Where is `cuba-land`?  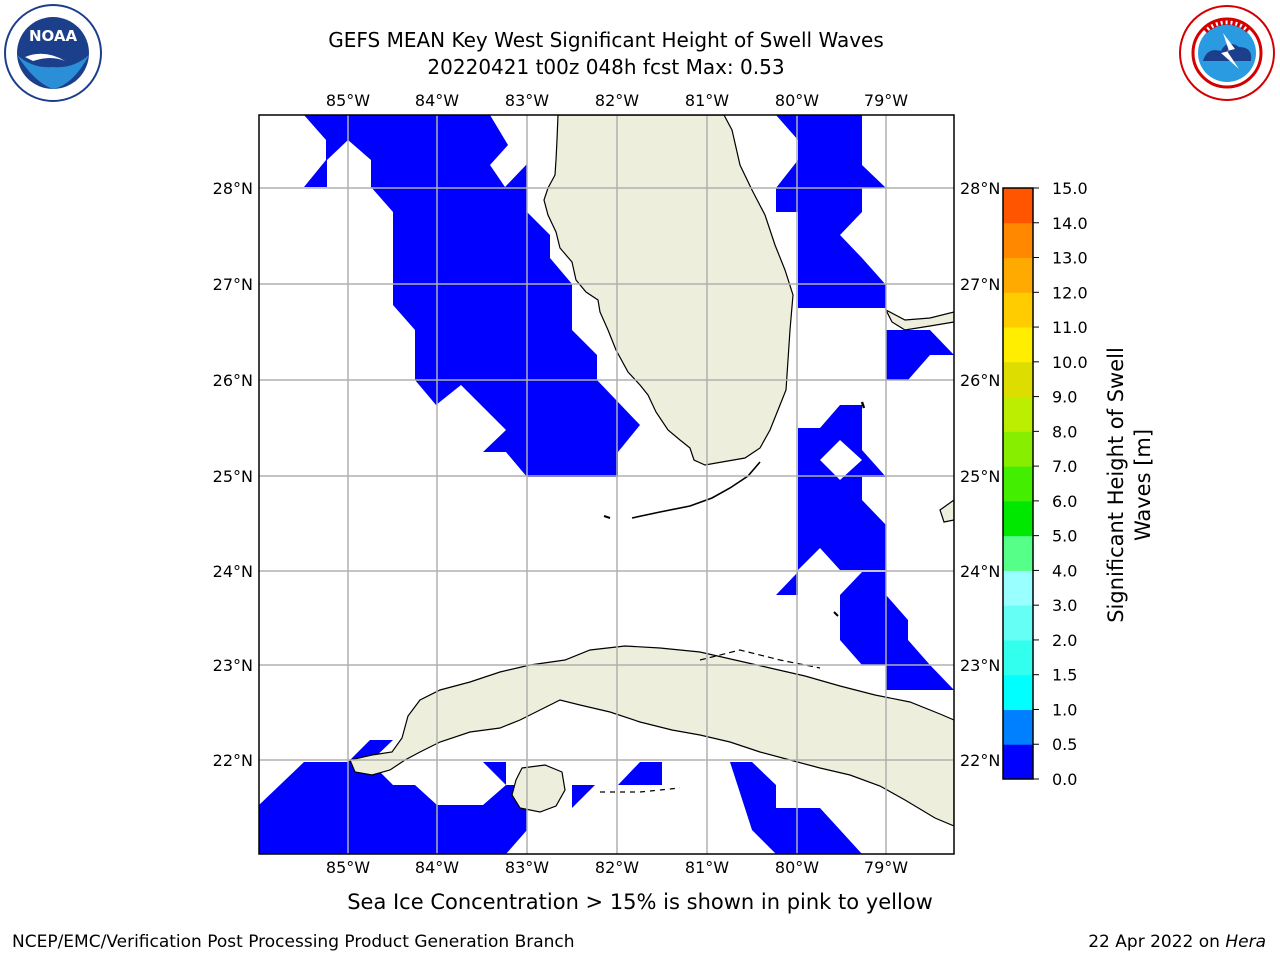 cuba-land is located at coordinates (651, 736).